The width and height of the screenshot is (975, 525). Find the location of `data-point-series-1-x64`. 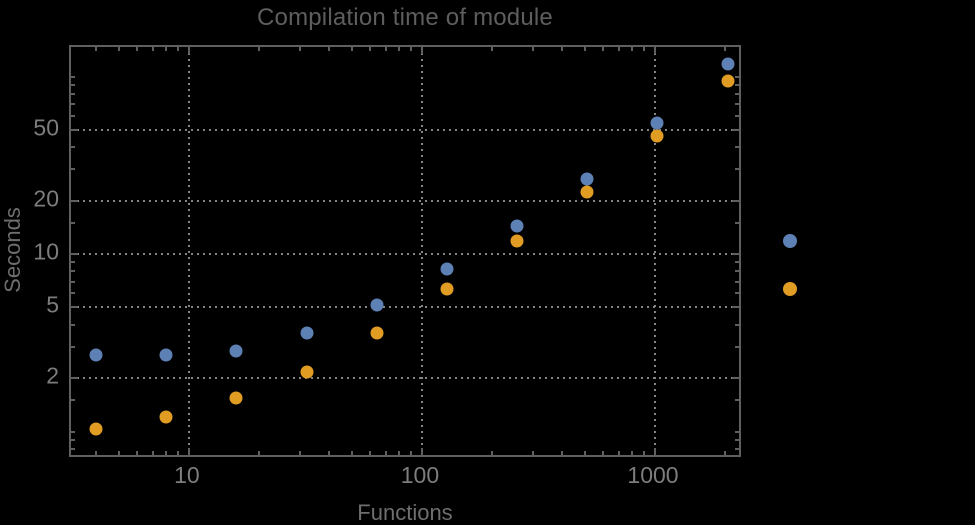

data-point-series-1-x64 is located at coordinates (377, 305).